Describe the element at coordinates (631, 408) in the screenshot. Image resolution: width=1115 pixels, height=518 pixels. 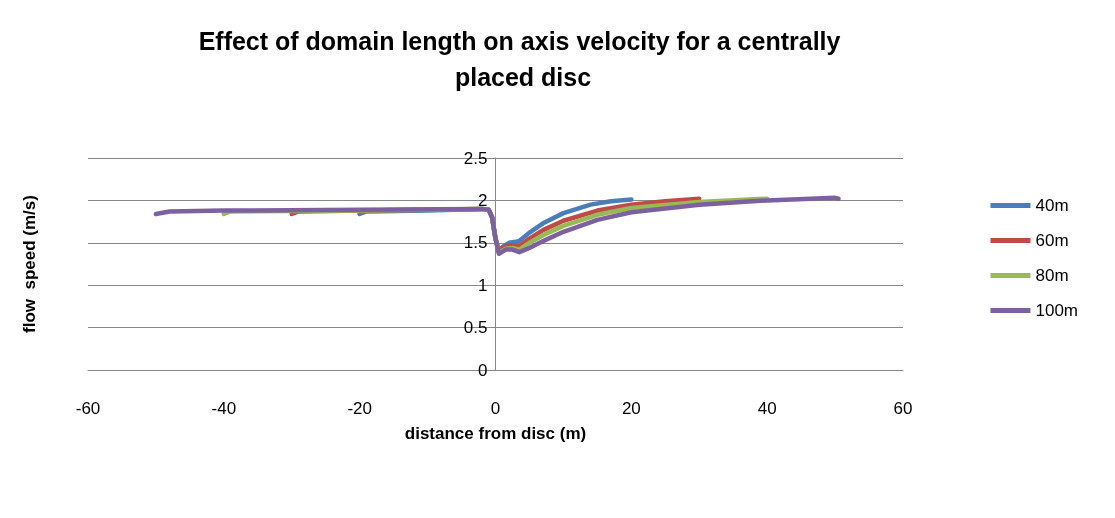
I see `x-tick-label: 20` at that location.